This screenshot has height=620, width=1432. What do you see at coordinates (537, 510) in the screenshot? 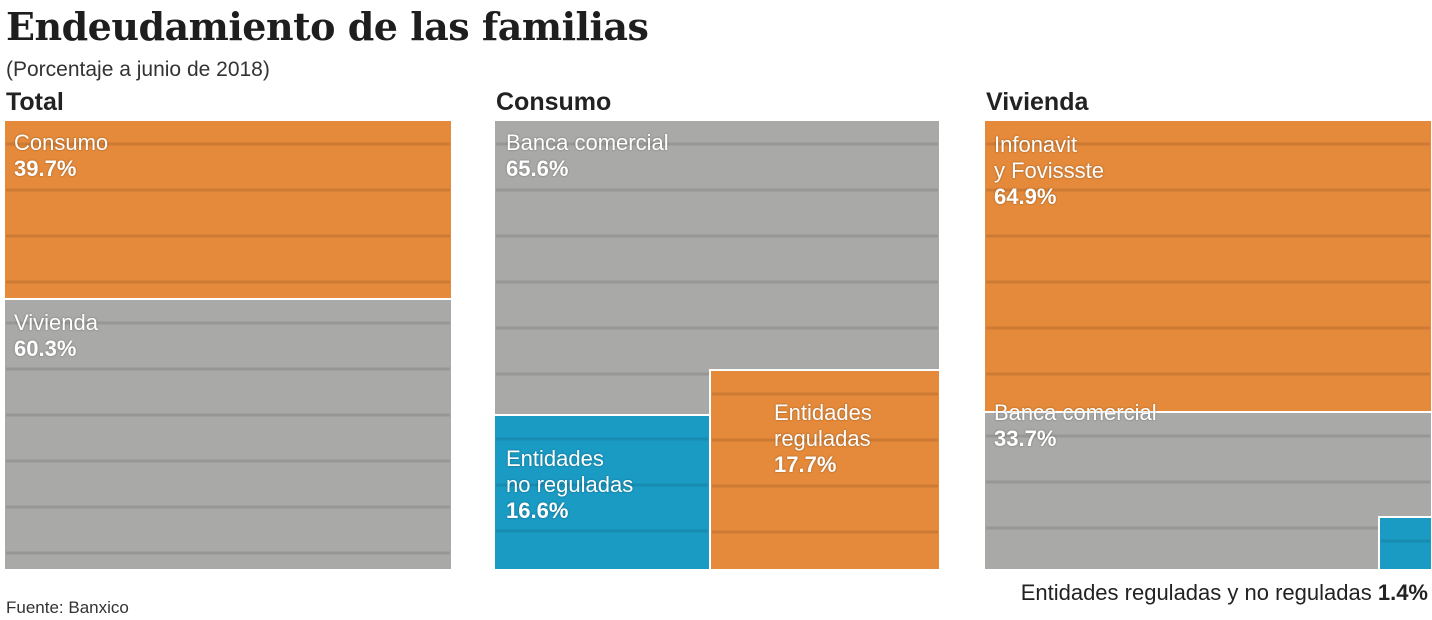
I see `segment-value: 16.6%` at bounding box center [537, 510].